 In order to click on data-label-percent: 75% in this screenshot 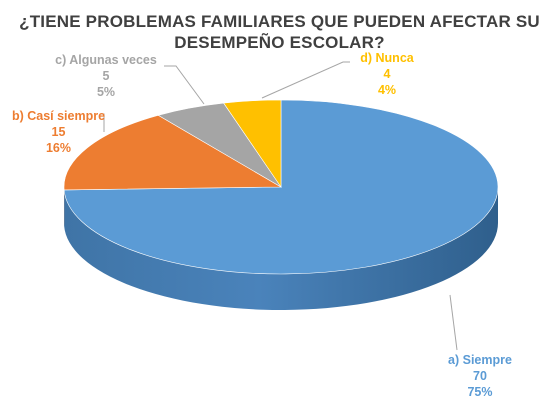, I will do `click(480, 392)`.